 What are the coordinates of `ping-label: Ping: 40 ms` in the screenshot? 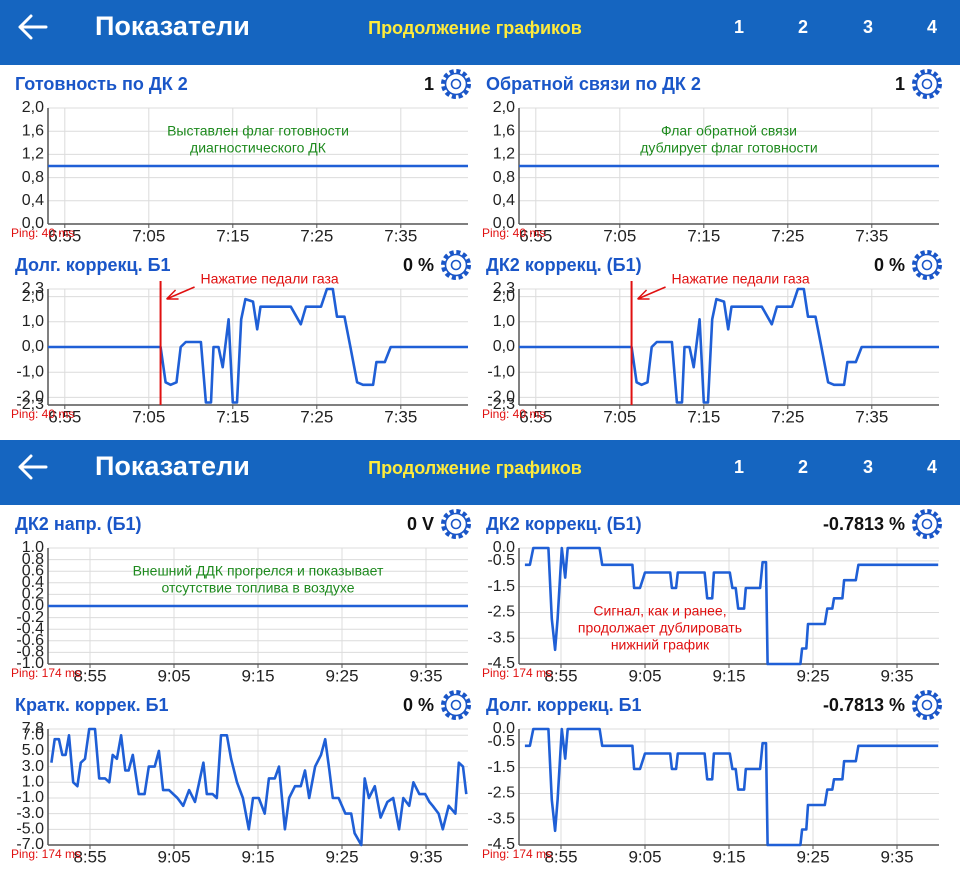 It's located at (513, 414).